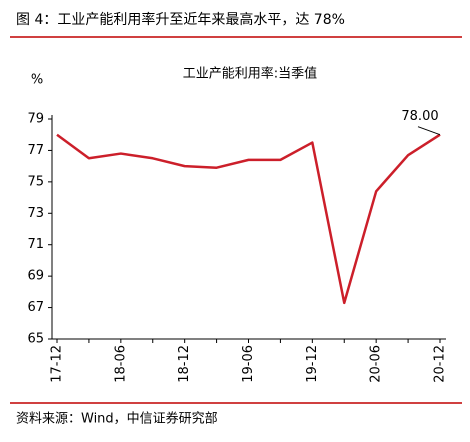  What do you see at coordinates (117, 419) in the screenshot?
I see `source-note: 资料来源：Wind，中信证券研究部` at bounding box center [117, 419].